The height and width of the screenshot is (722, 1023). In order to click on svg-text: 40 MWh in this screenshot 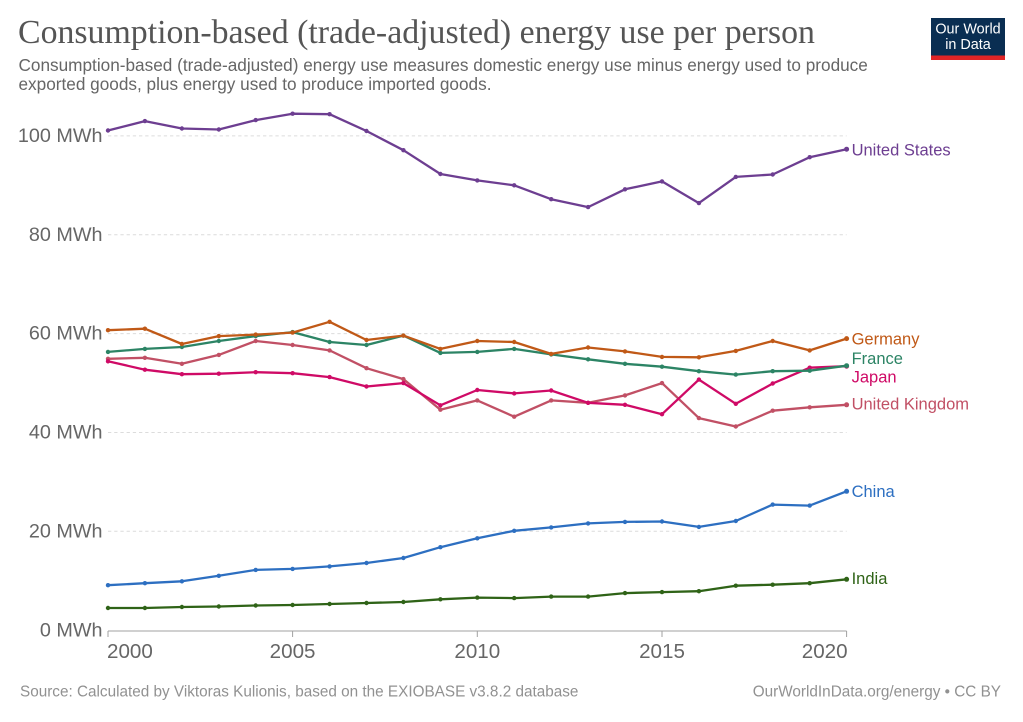, I will do `click(66, 433)`.